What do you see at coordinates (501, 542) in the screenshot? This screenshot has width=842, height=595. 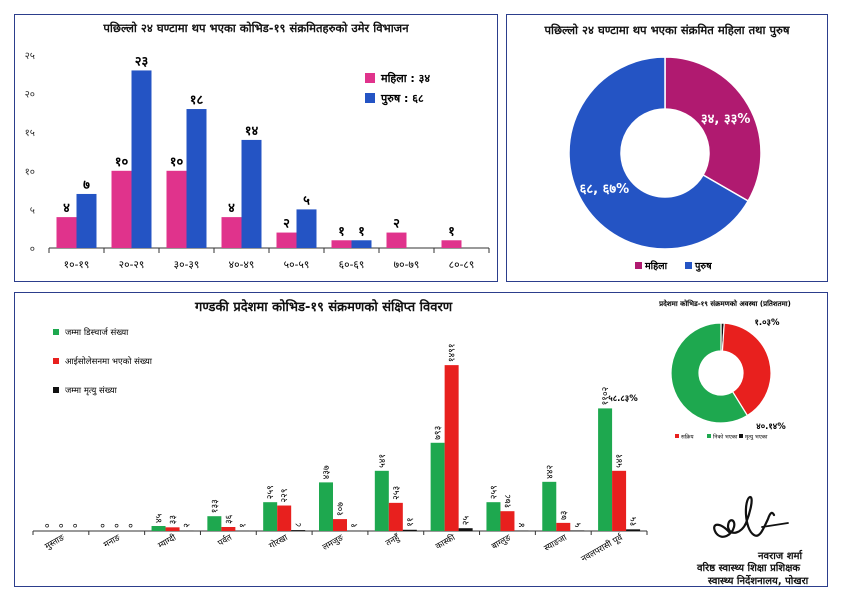 I see `x-tick-label: बाग्लुङ` at bounding box center [501, 542].